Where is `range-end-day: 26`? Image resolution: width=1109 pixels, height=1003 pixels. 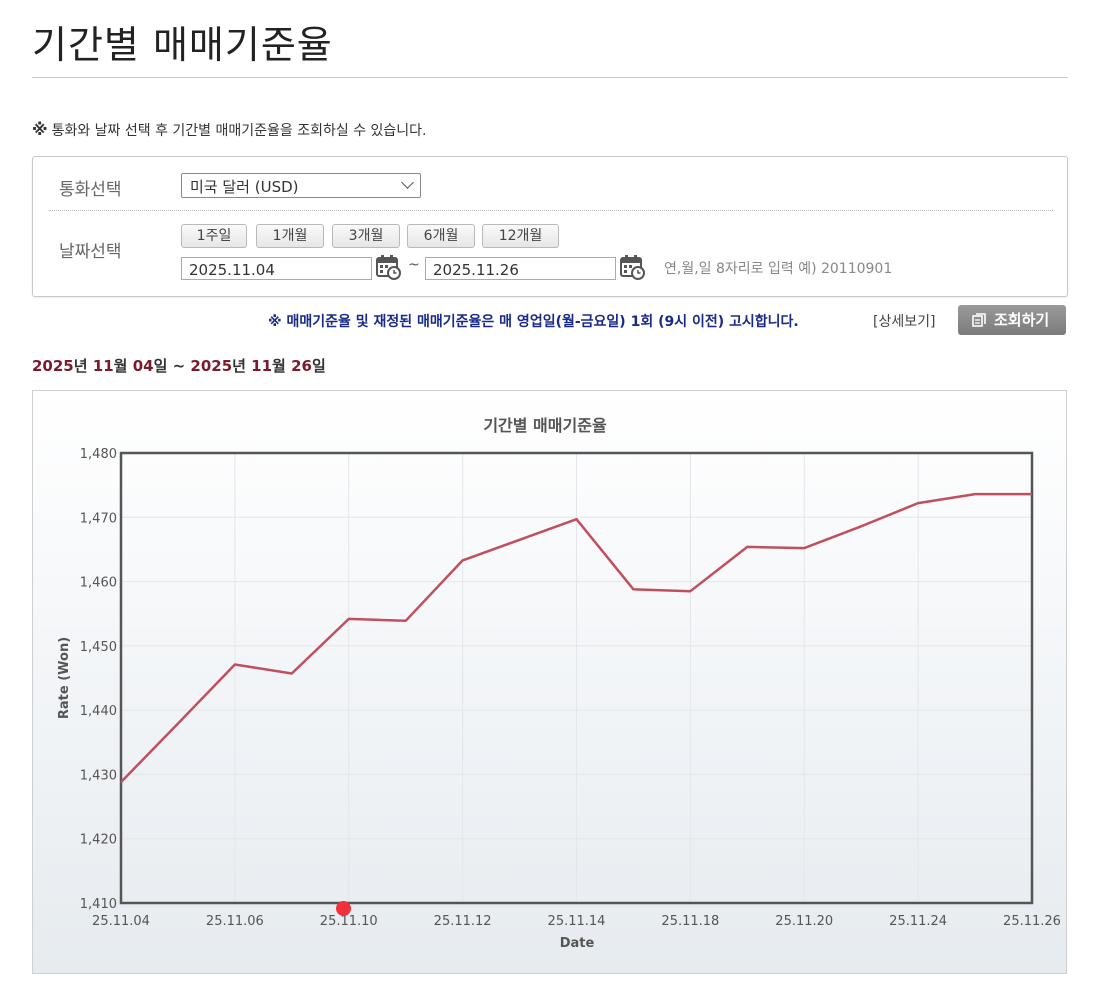
range-end-day: 26 is located at coordinates (301, 366).